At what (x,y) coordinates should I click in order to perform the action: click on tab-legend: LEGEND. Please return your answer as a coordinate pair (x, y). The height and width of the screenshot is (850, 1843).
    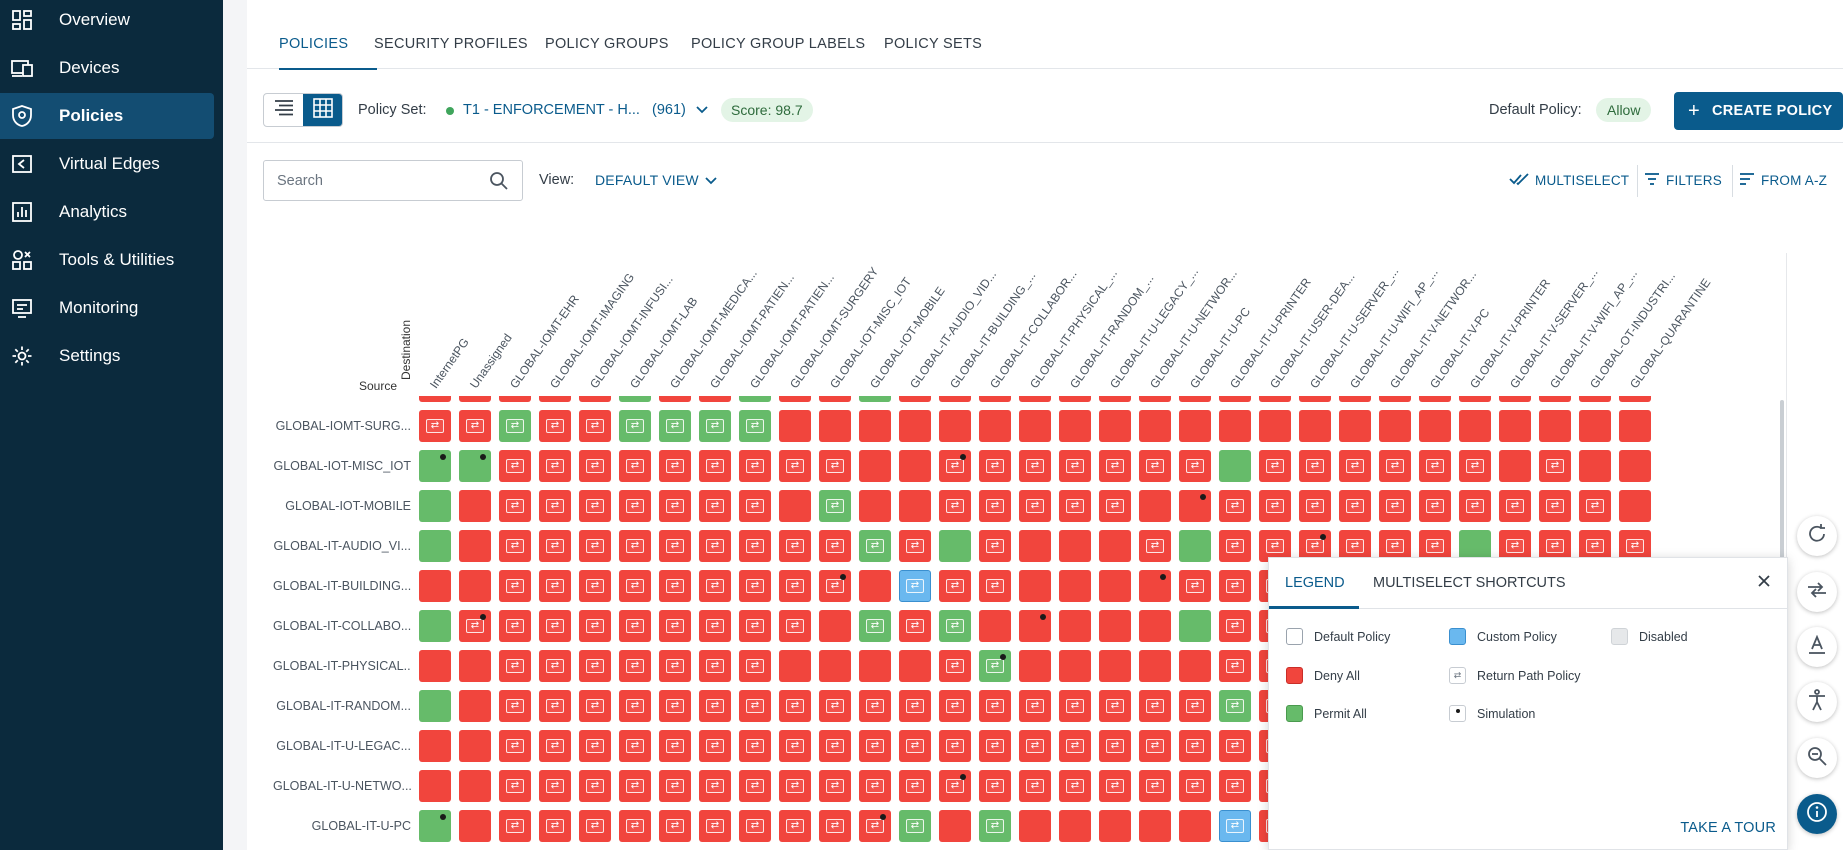
    Looking at the image, I should click on (1315, 583).